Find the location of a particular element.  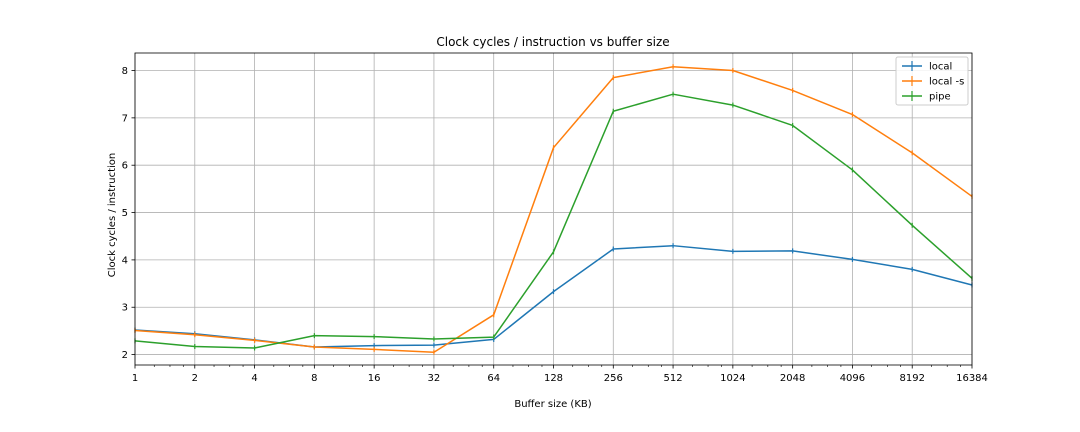

legend-label: local -s is located at coordinates (946, 82).